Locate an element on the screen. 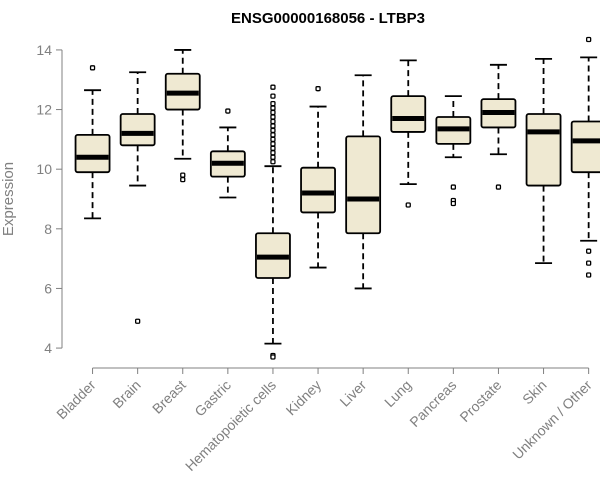 The image size is (600, 500). box-unknown-other is located at coordinates (585, 157).